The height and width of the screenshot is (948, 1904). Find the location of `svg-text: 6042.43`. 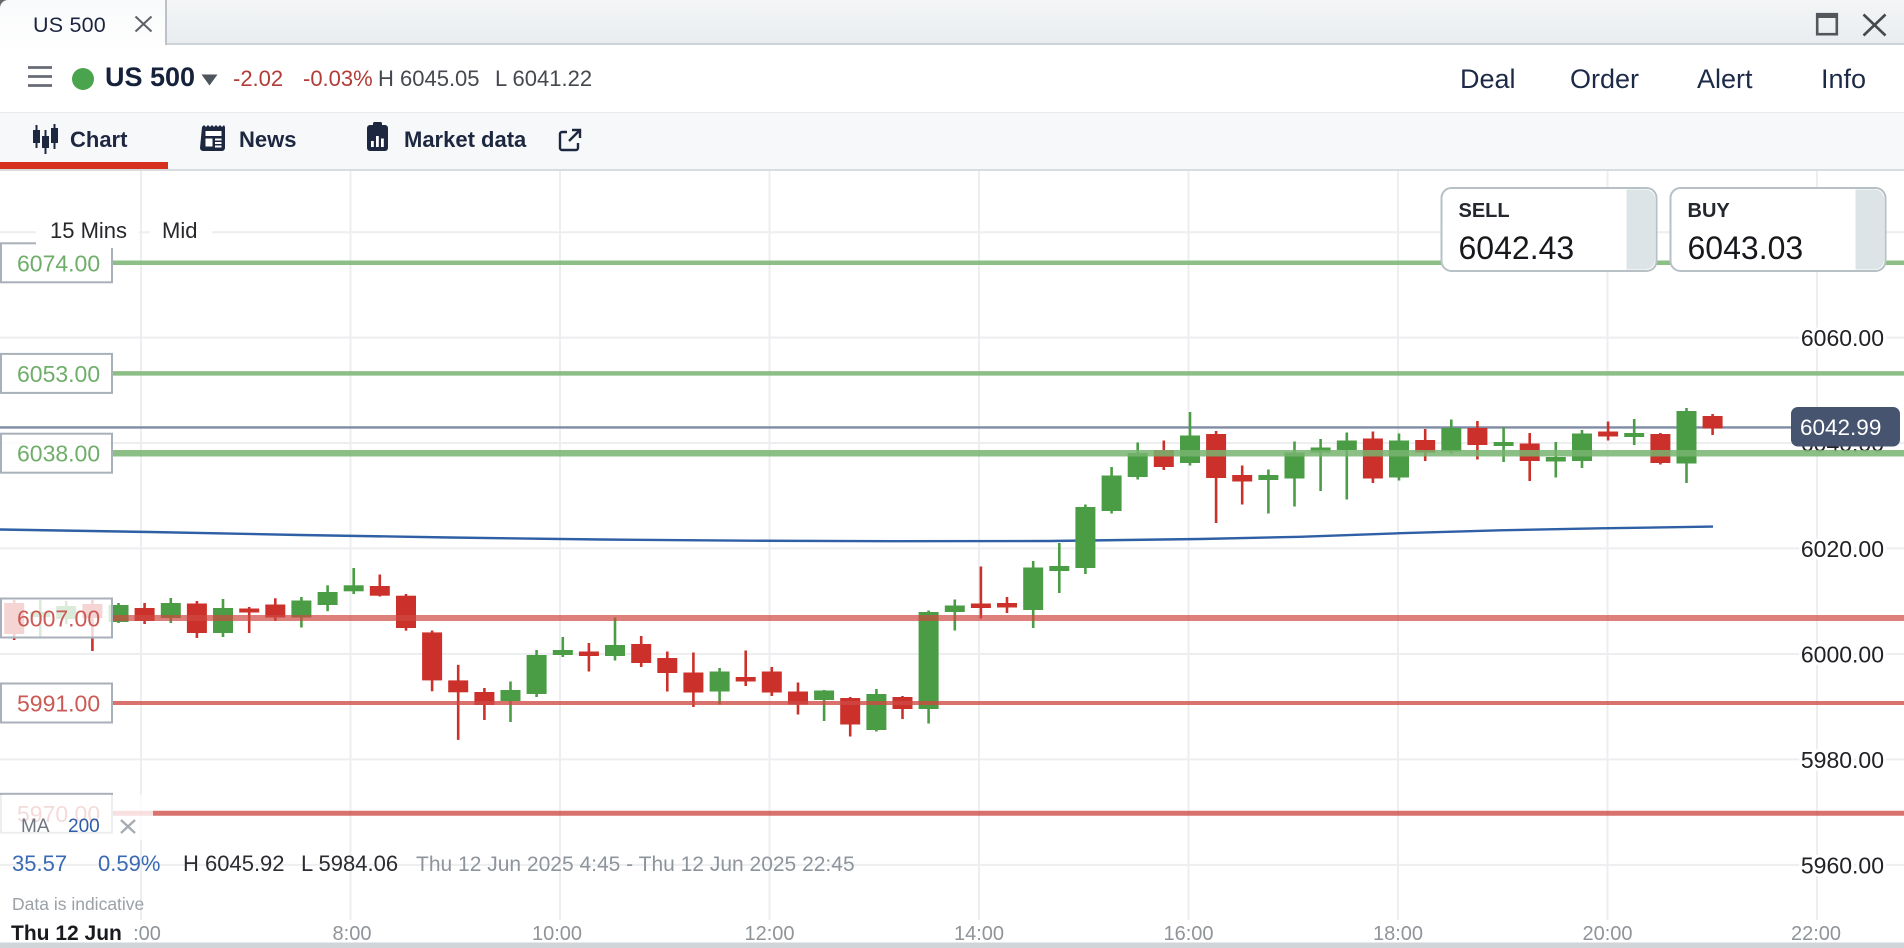

svg-text: 6042.43 is located at coordinates (1517, 248).